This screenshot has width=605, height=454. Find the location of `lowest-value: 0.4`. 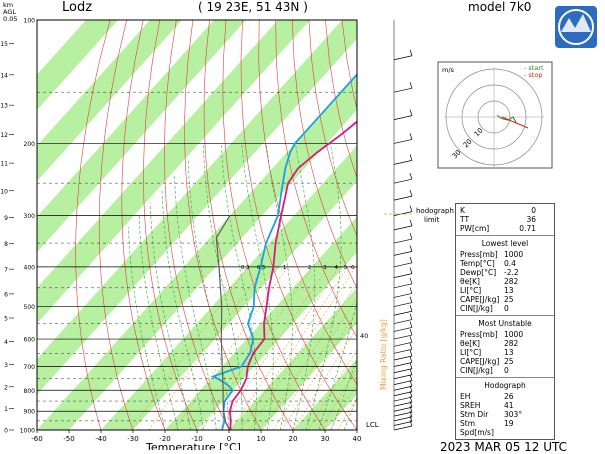

lowest-value: 0.4 is located at coordinates (527, 263).